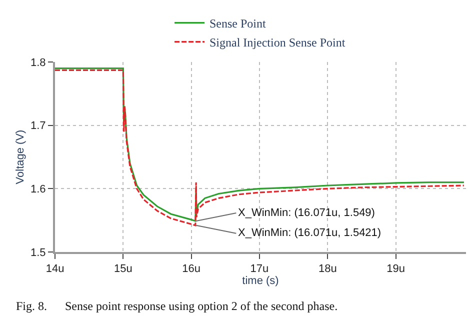 This screenshot has width=474, height=322. Describe the element at coordinates (123, 269) in the screenshot. I see `x-tick-label: 15u` at that location.